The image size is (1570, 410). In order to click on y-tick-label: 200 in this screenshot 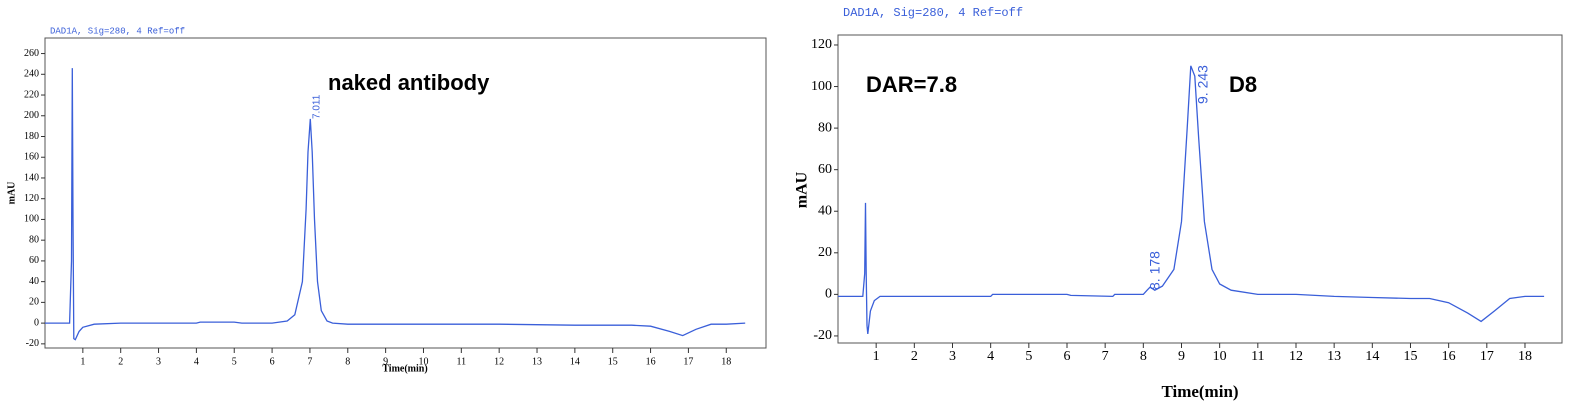, I will do `click(31, 115)`.